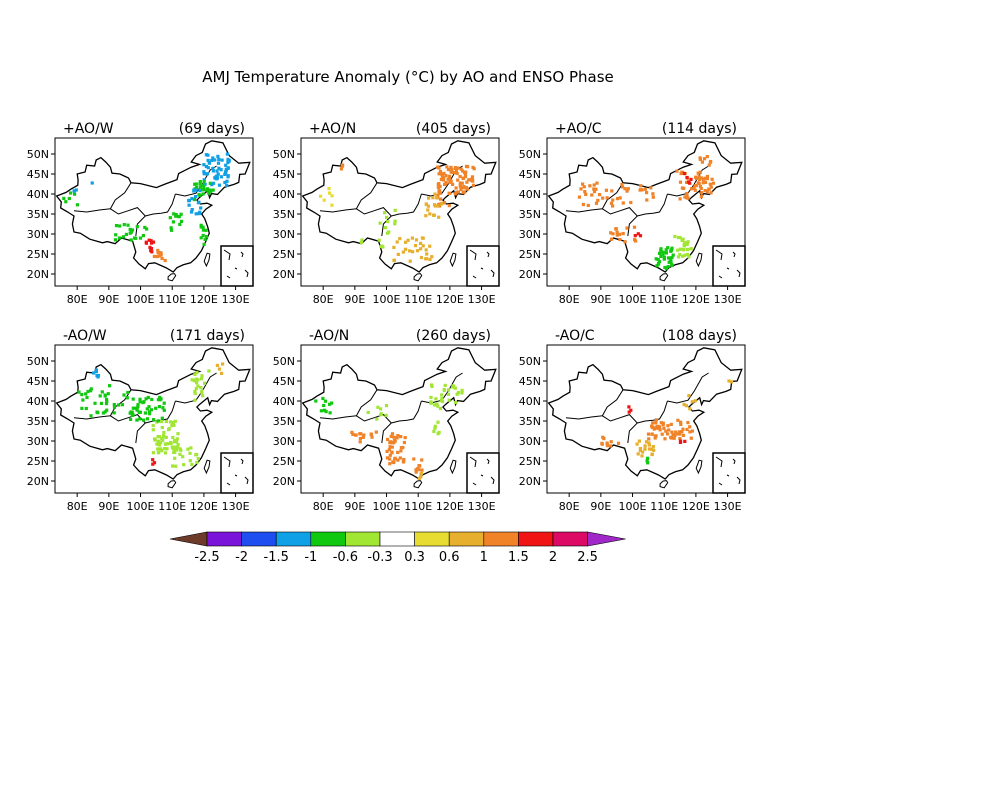 This screenshot has width=1000, height=800. What do you see at coordinates (153, 206) in the screenshot?
I see `china-outline` at bounding box center [153, 206].